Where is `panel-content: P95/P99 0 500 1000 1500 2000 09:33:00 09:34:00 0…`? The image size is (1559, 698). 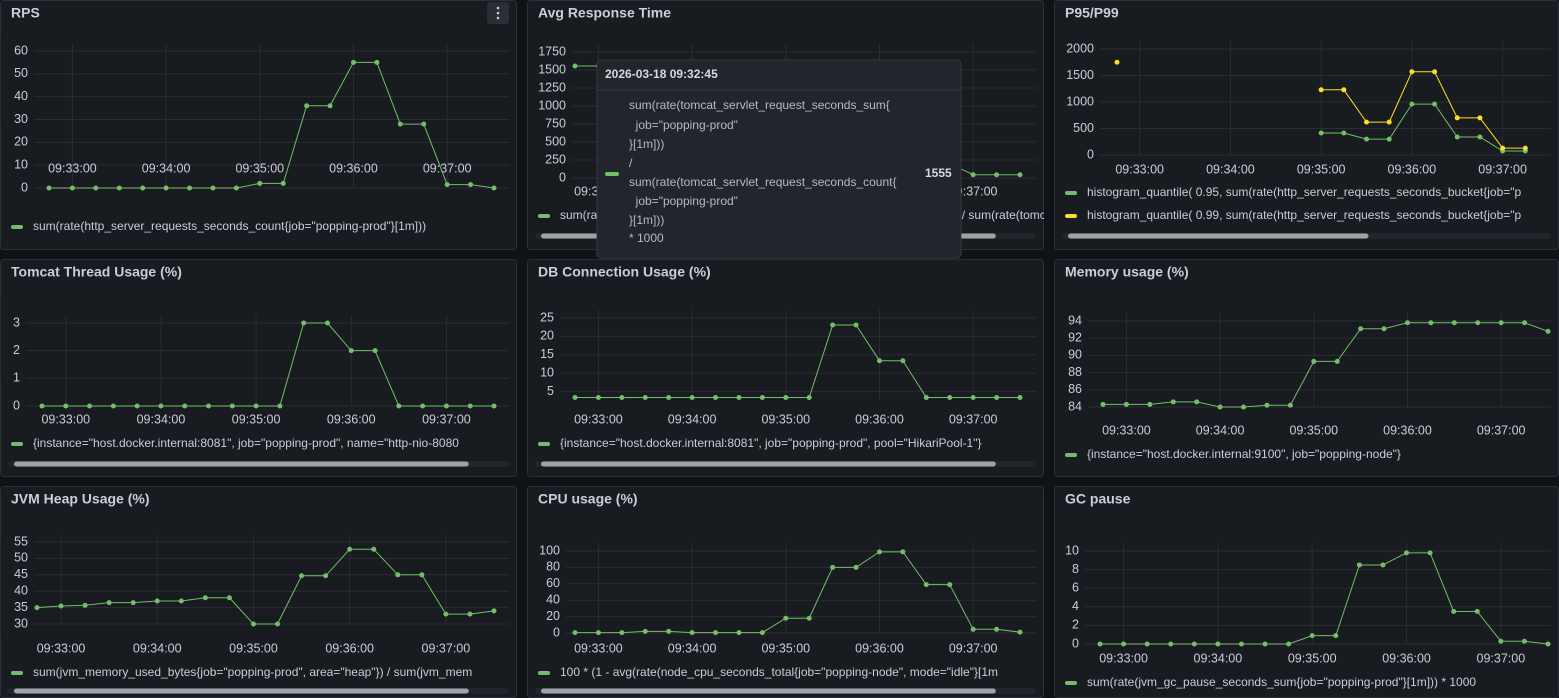
panel-content: P95/P99 0 500 1000 1500 2000 09:33:00 09:34:00 0… is located at coordinates (1306, 122).